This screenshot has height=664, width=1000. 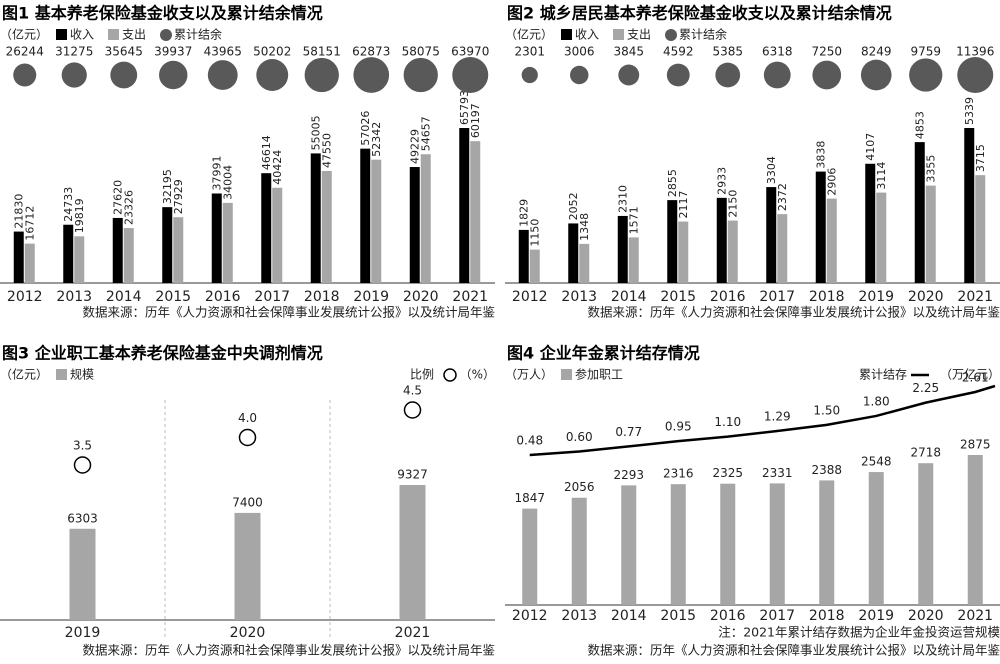 What do you see at coordinates (980, 158) in the screenshot?
I see `value-label: 3715` at bounding box center [980, 158].